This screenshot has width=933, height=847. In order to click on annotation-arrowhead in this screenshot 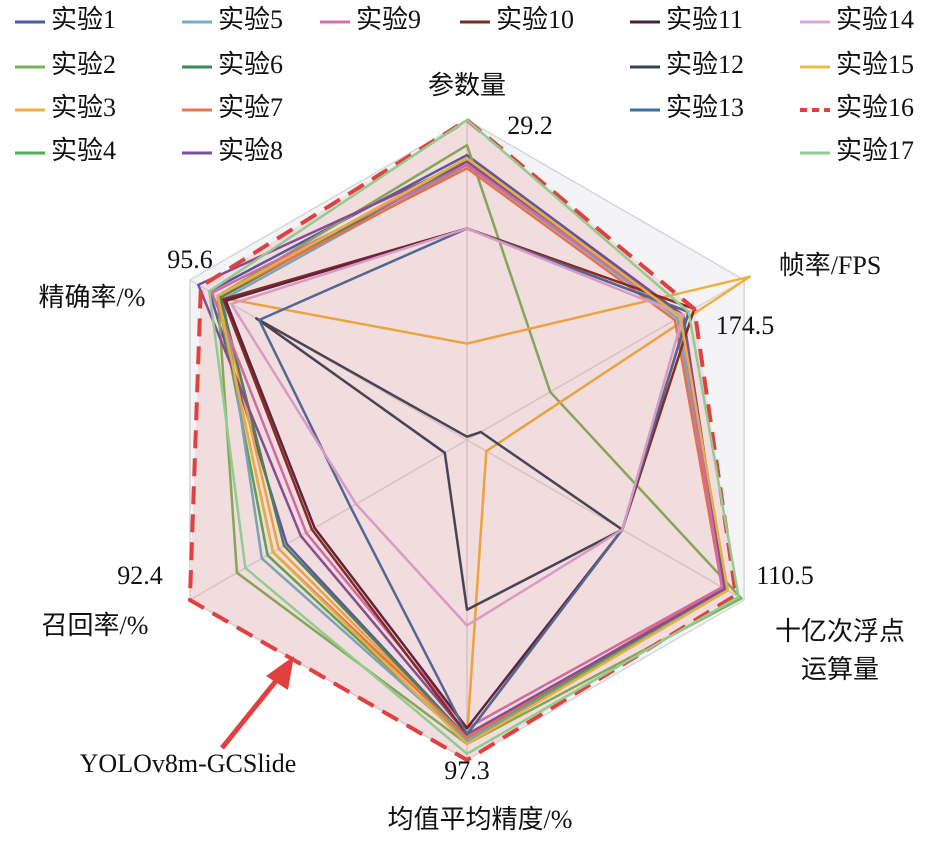, I will do `click(280, 673)`.